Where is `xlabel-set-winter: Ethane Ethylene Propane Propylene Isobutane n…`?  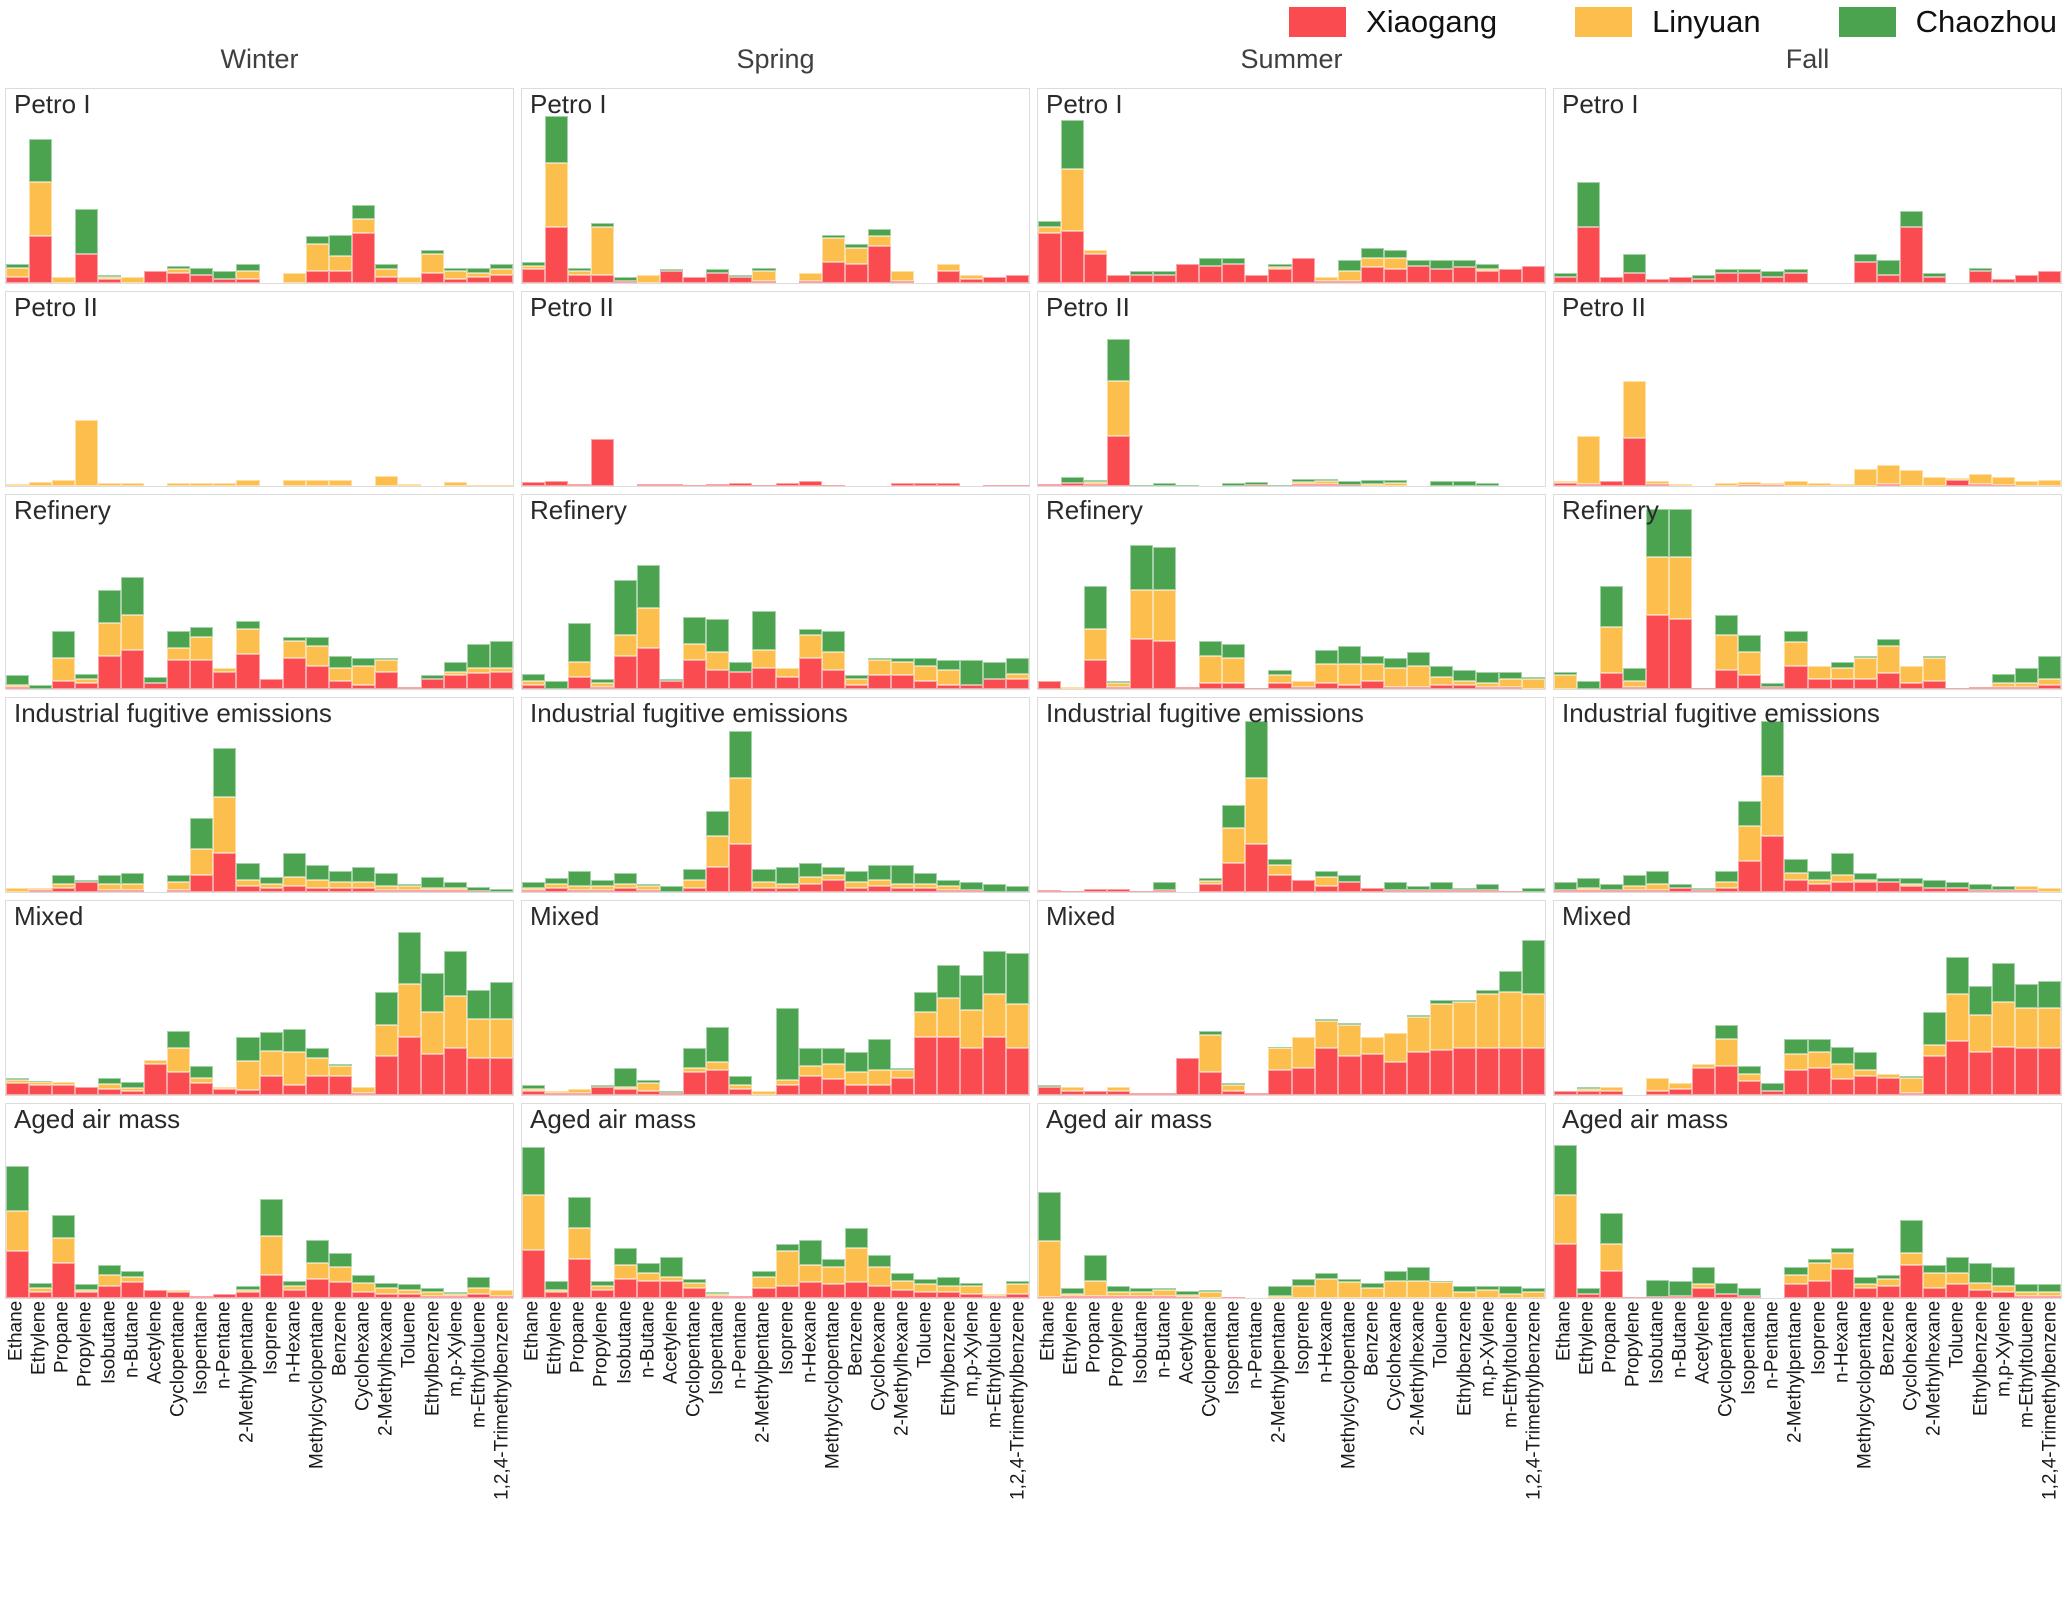 xlabel-set-winter: Ethane Ethylene Propane Propylene Isobutane n… is located at coordinates (259, 1450).